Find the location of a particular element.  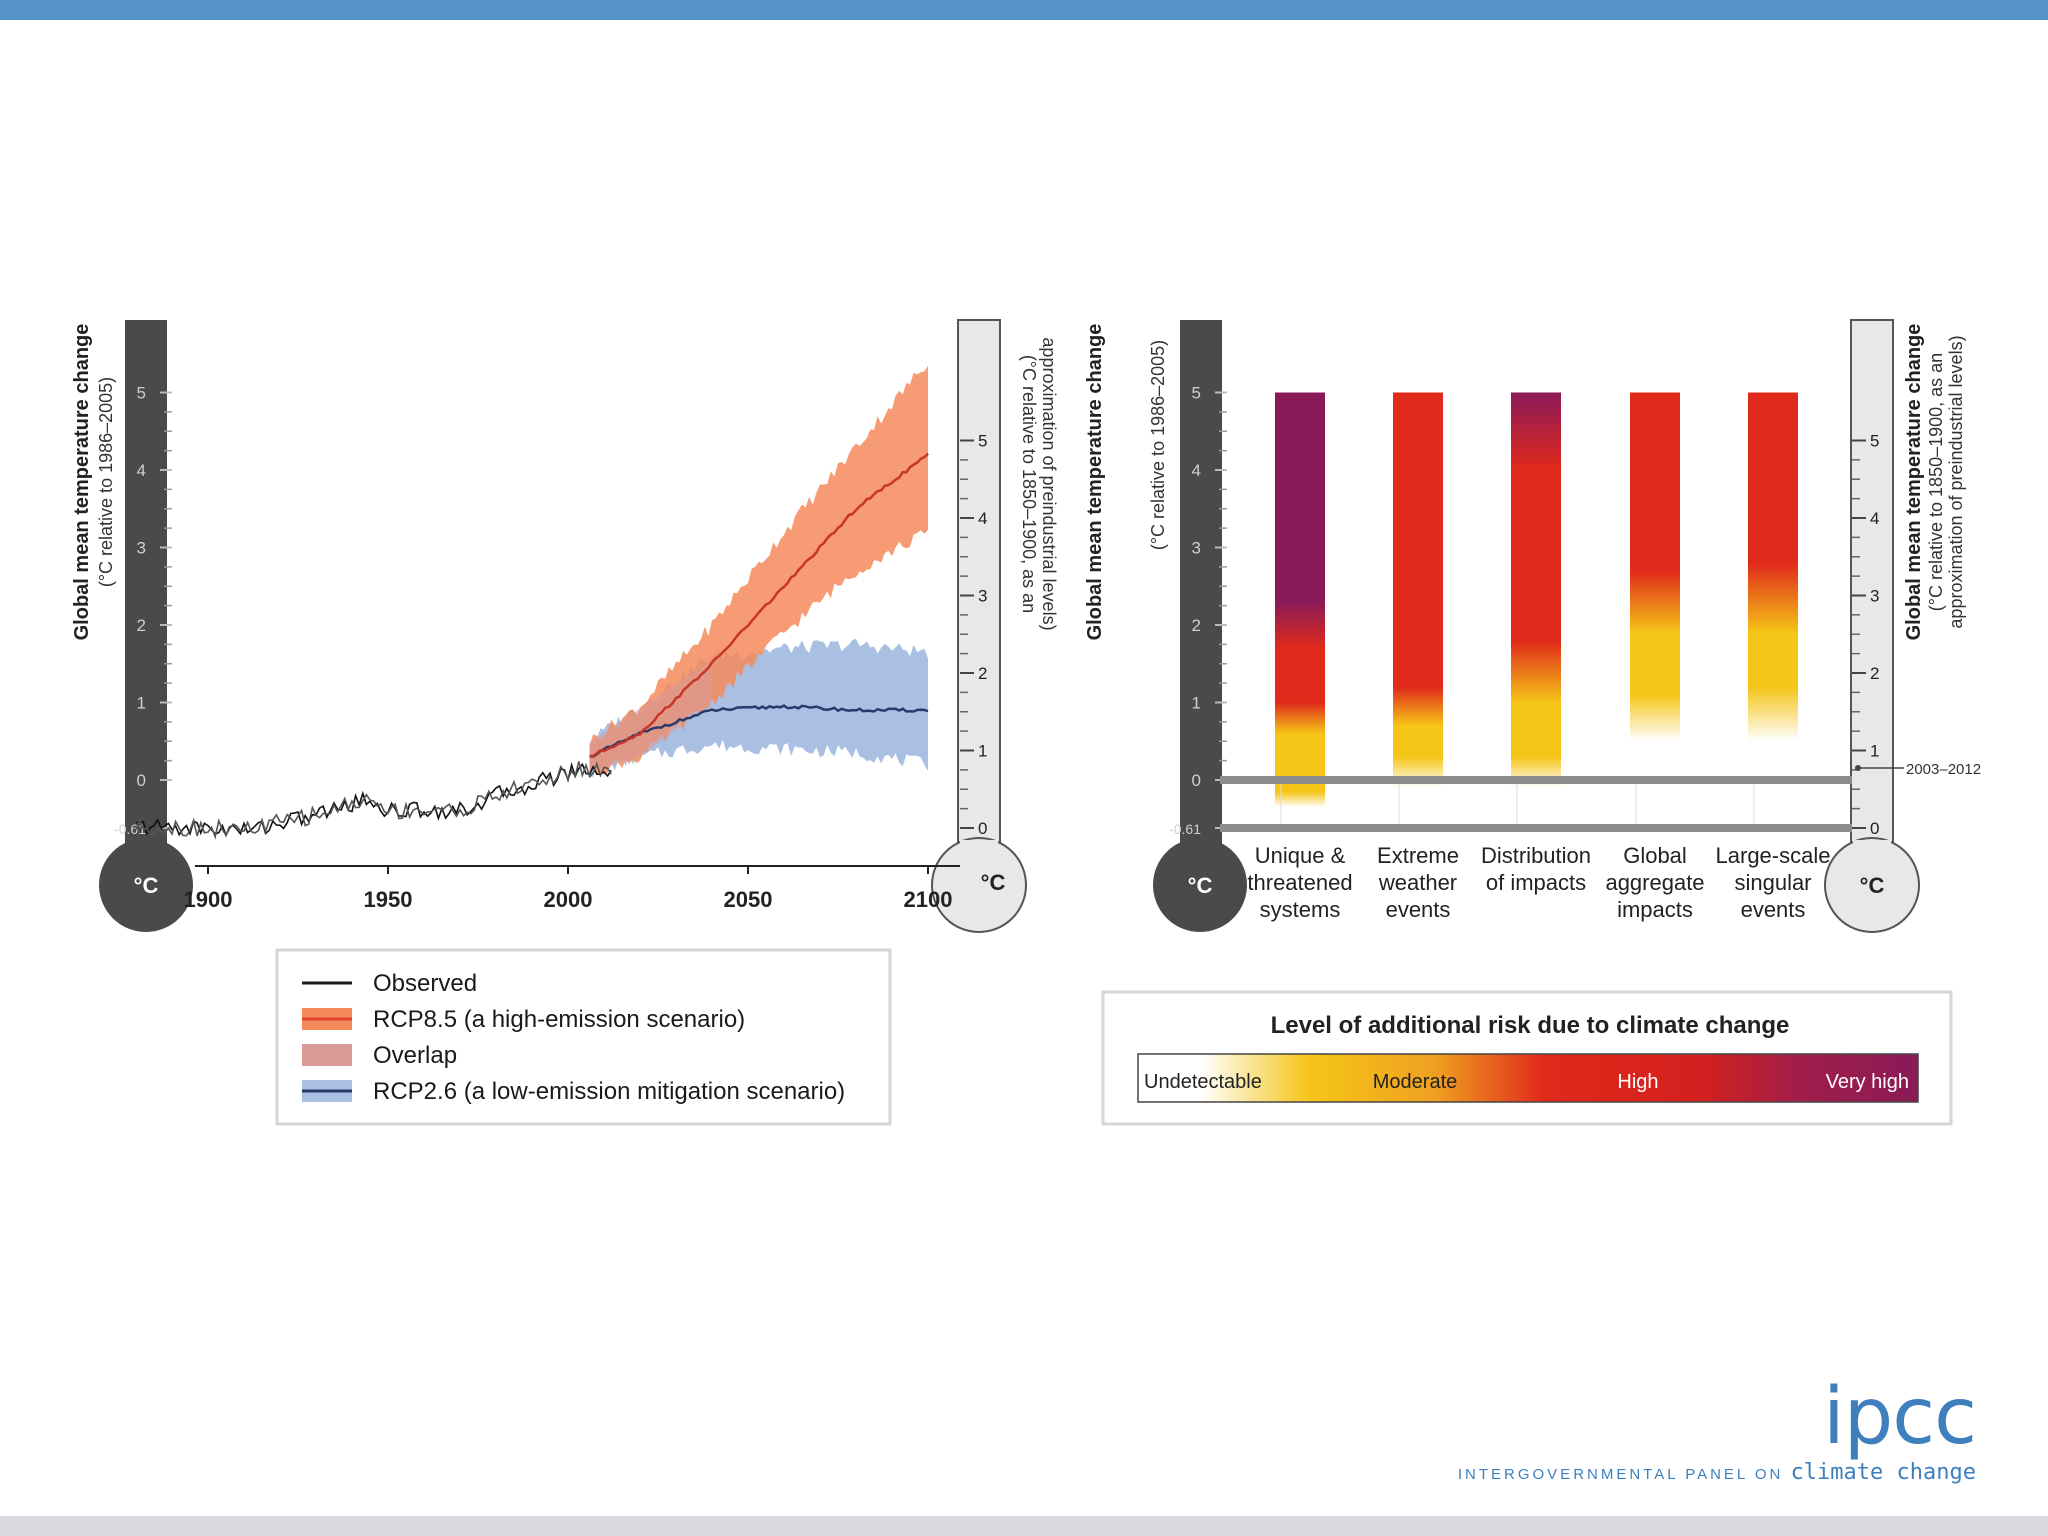

x-tick-label: 2050 is located at coordinates (748, 899).